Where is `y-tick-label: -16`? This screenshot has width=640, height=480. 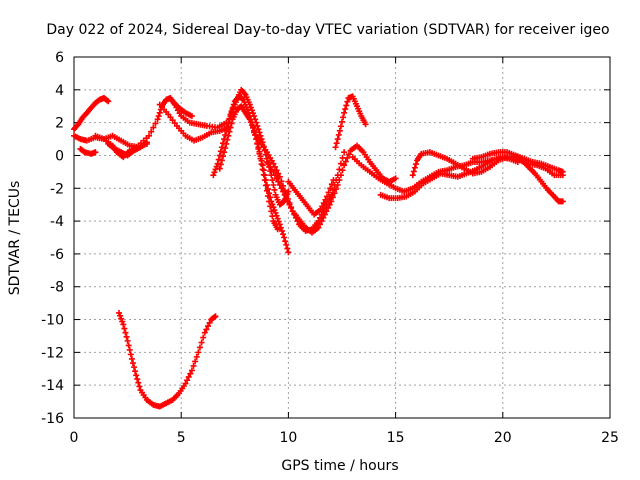 y-tick-label: -16 is located at coordinates (52, 419).